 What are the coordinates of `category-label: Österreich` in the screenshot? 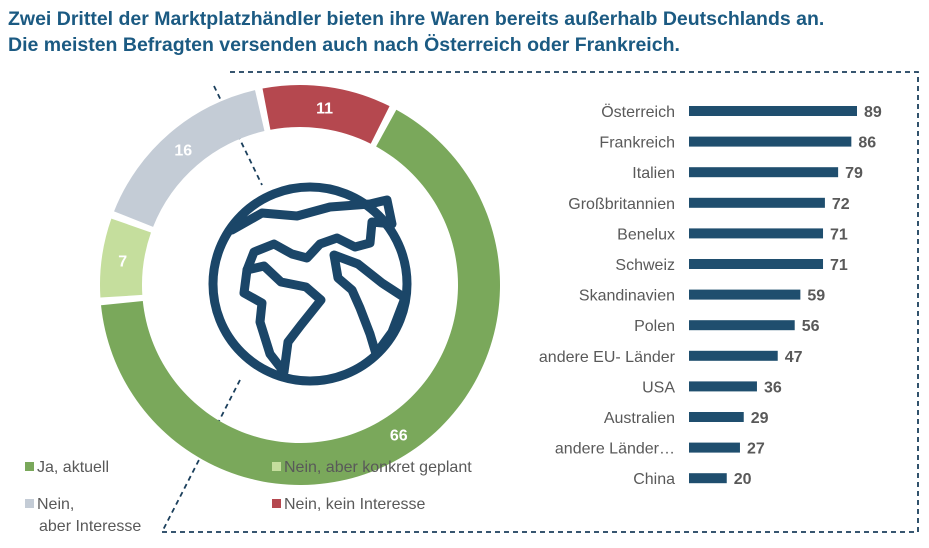 It's located at (638, 112).